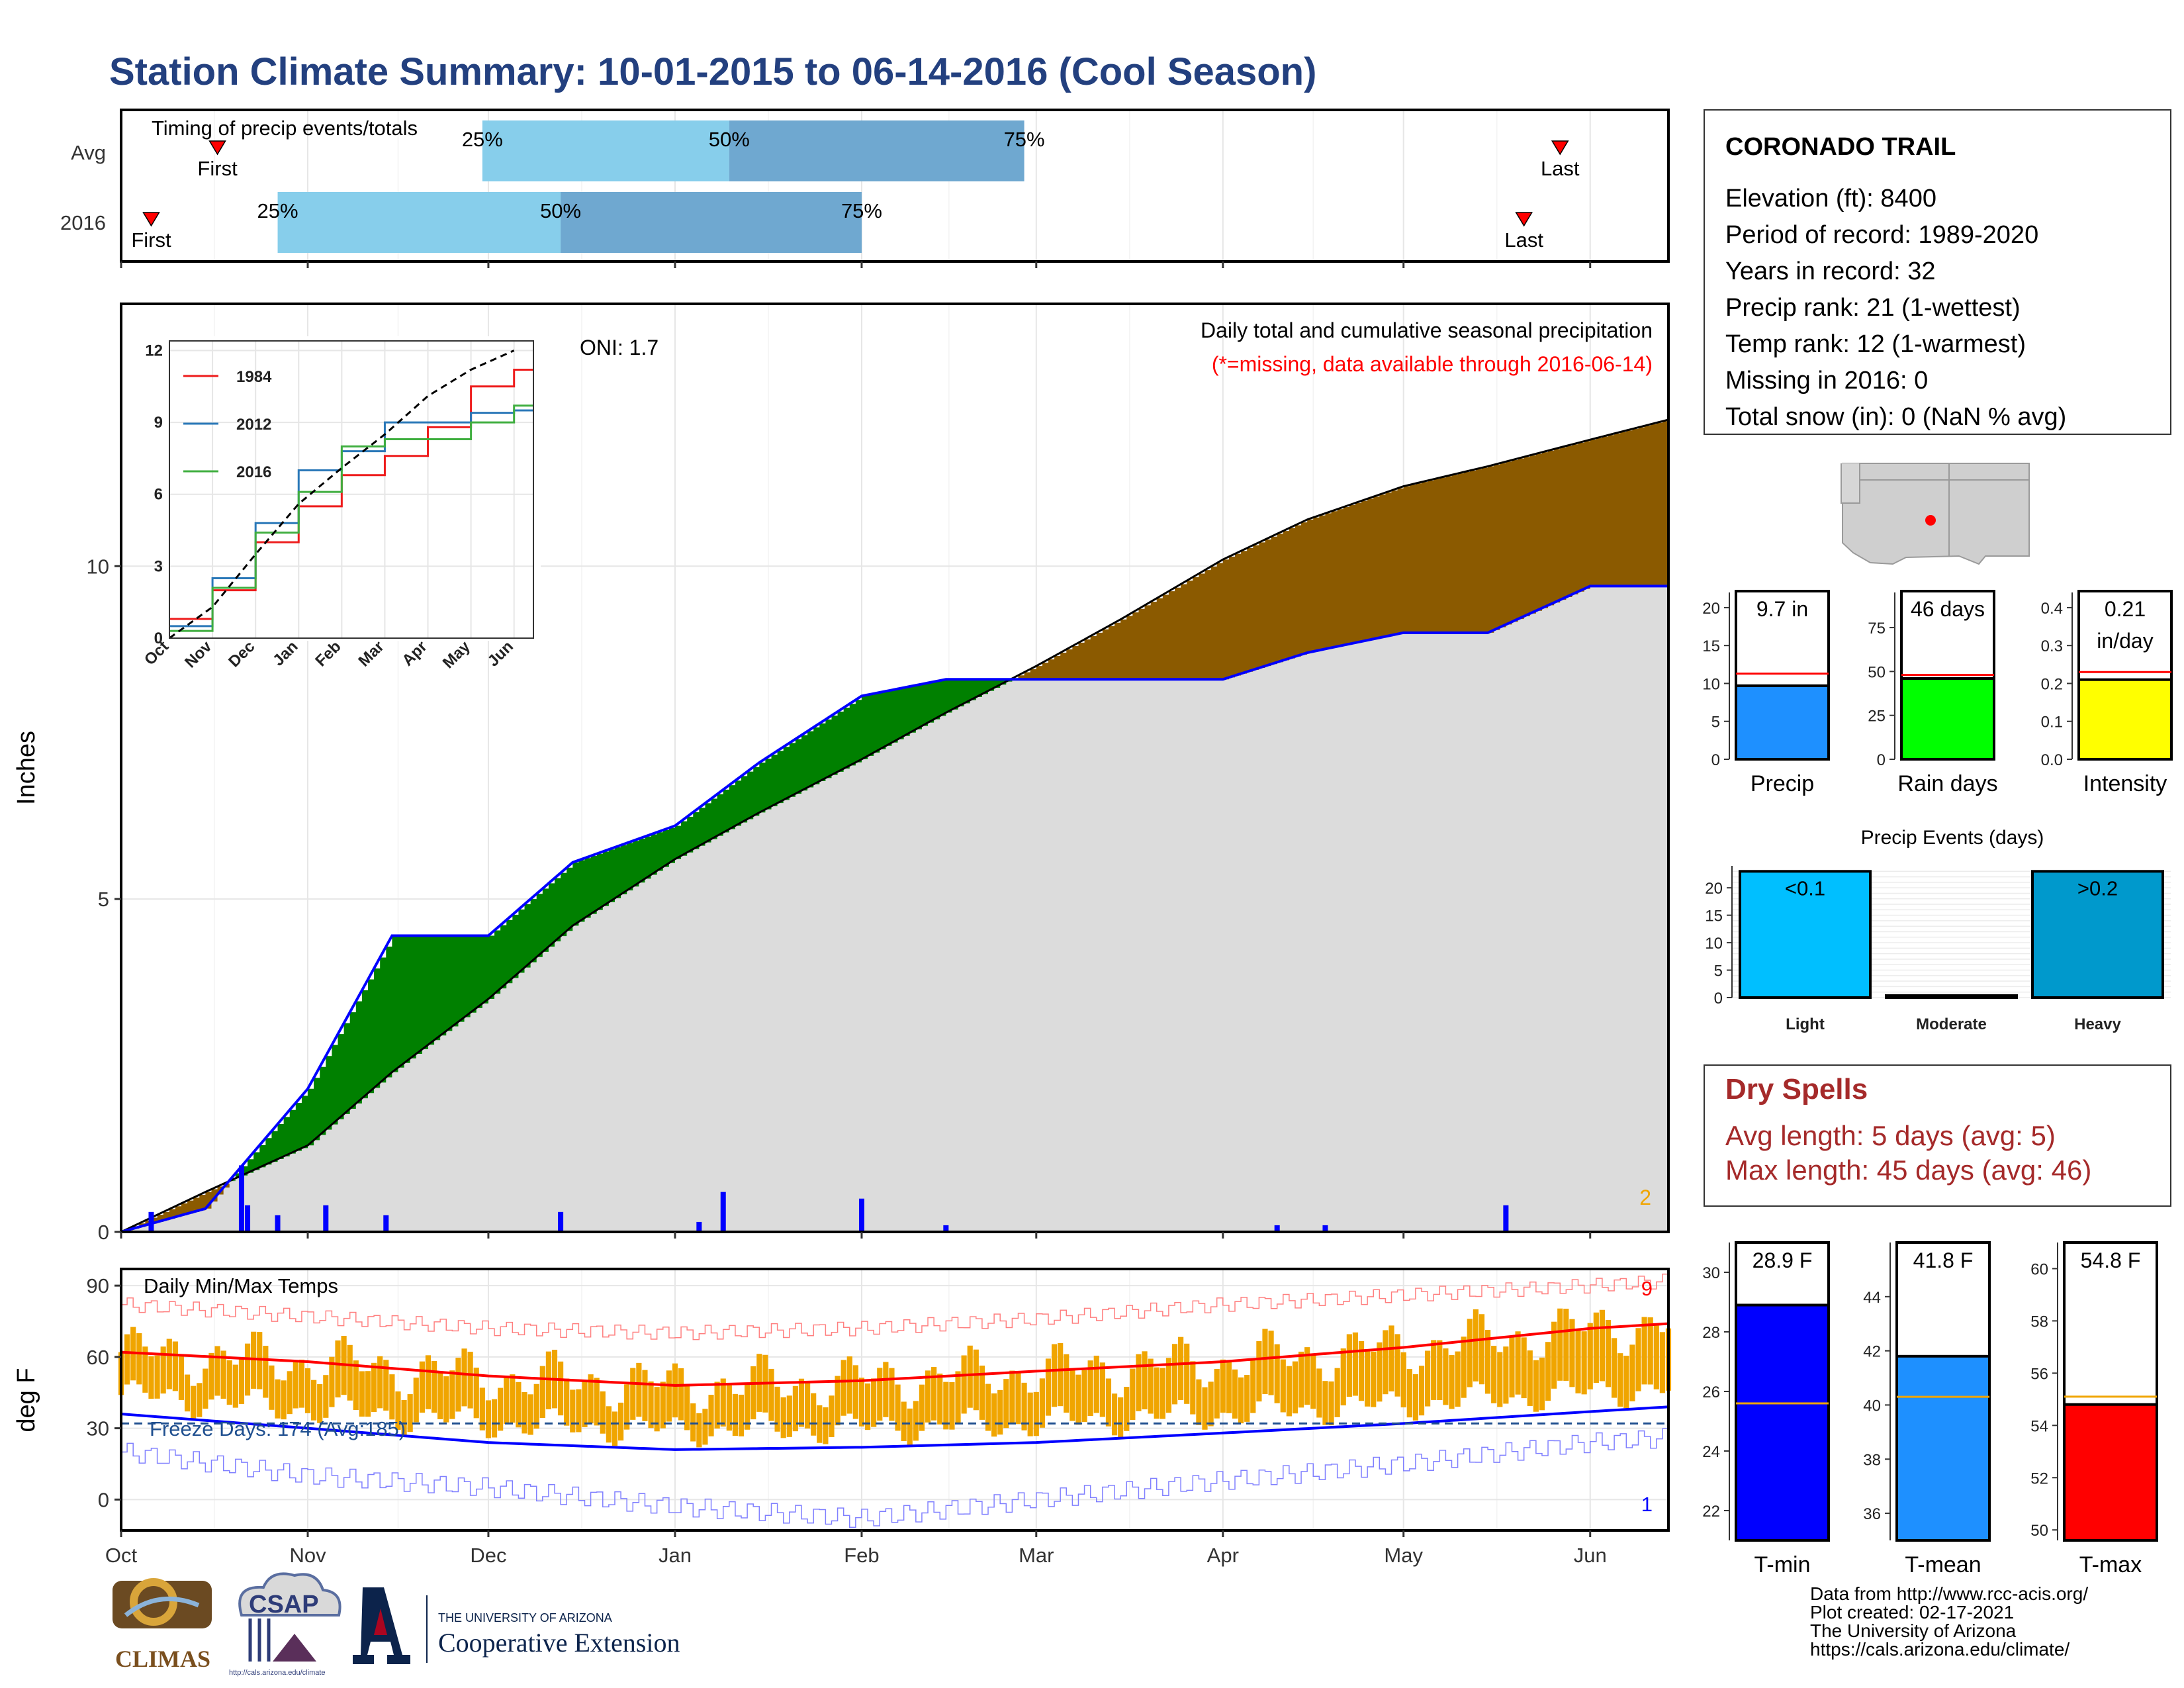  Describe the element at coordinates (154, 350) in the screenshot. I see `inset-y-tick-label: 12` at that location.